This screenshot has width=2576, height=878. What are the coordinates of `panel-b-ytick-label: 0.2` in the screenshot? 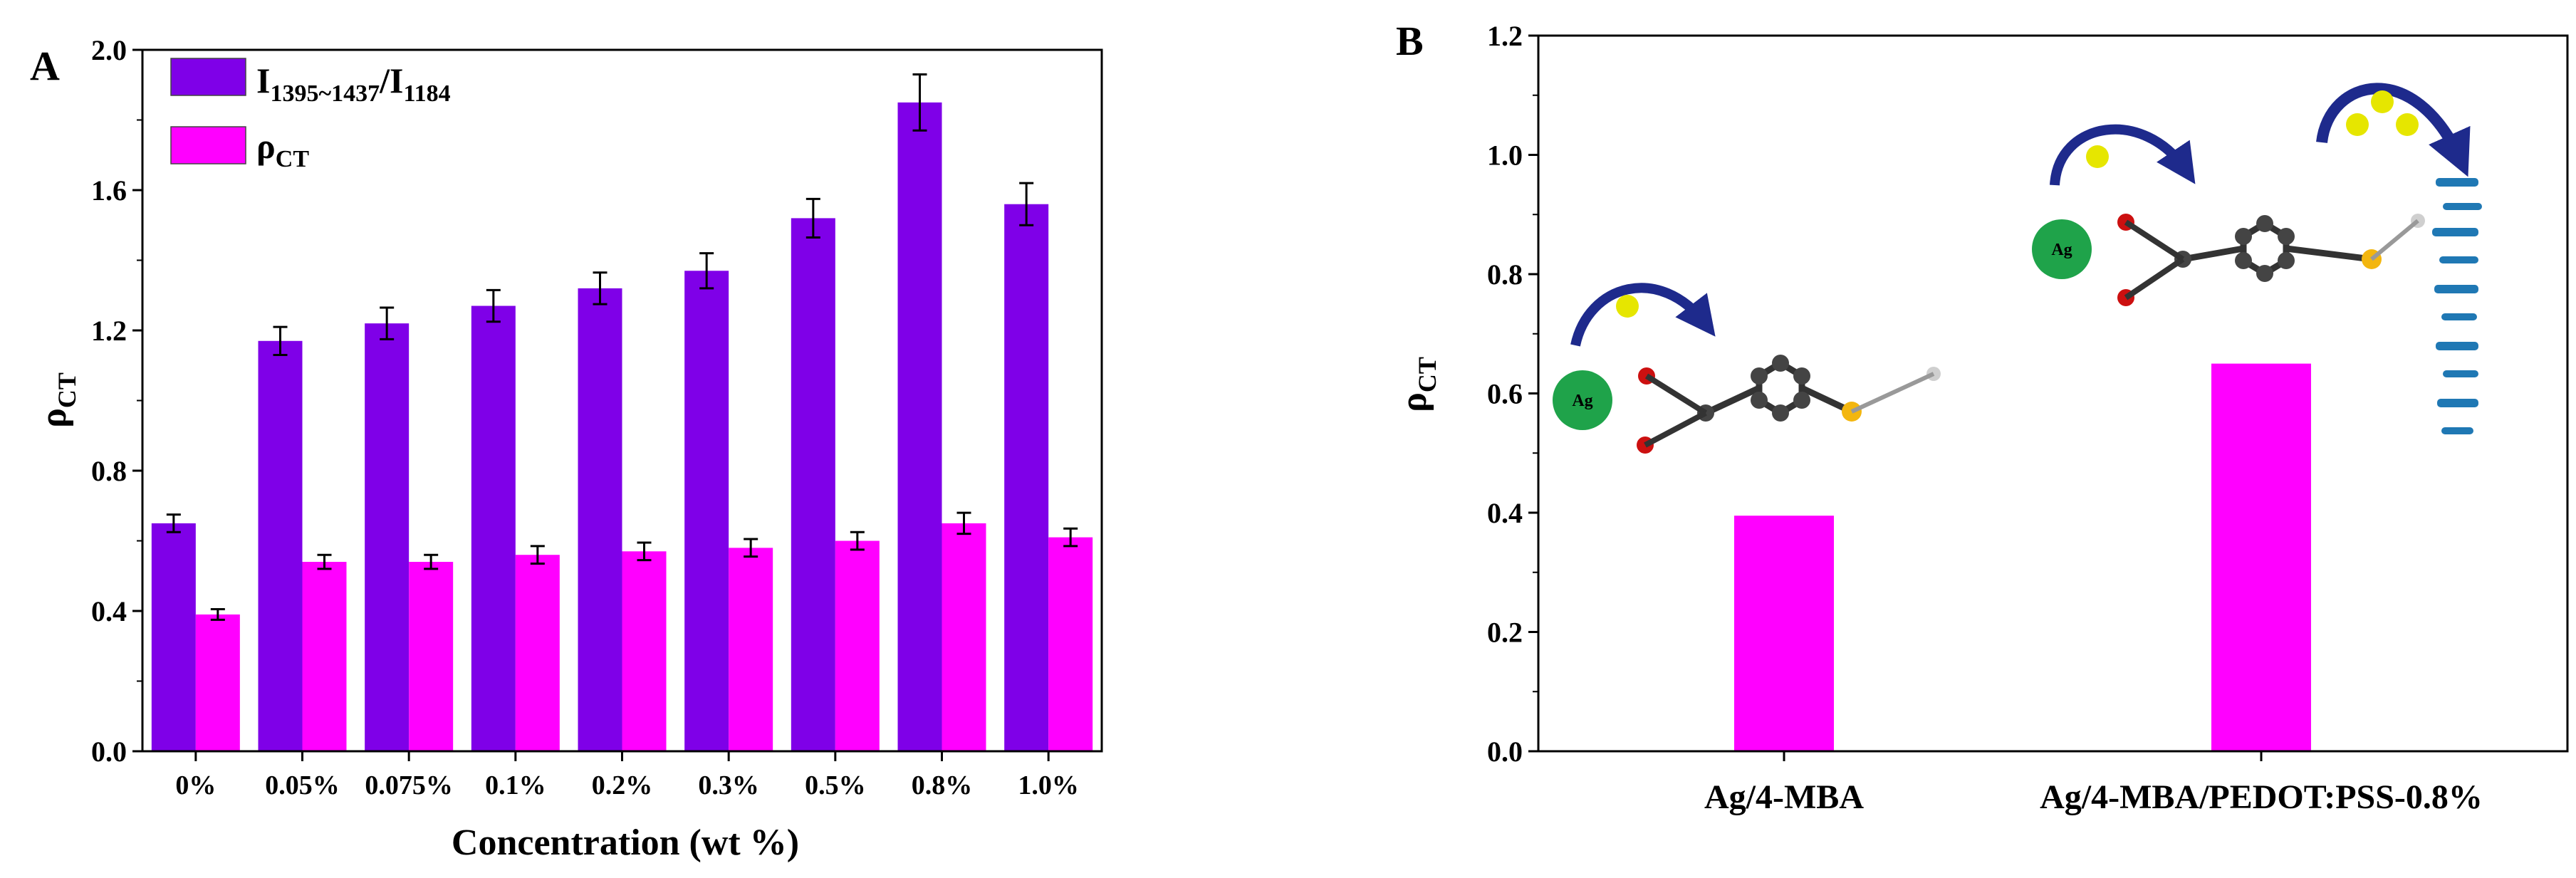 It's located at (1505, 633).